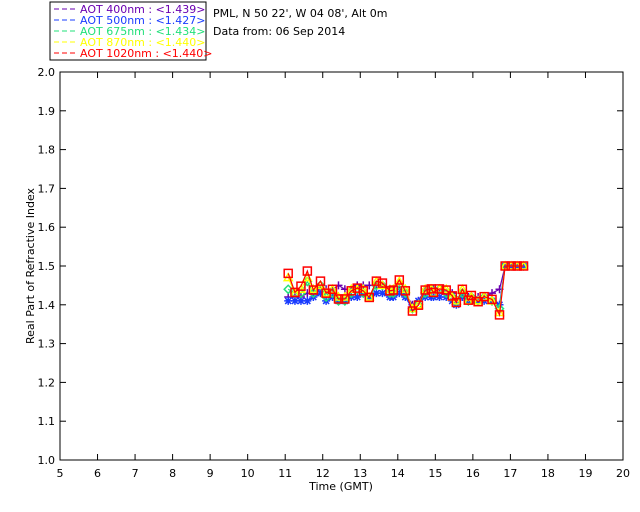  What do you see at coordinates (210, 473) in the screenshot?
I see `x-tick-label: 9` at bounding box center [210, 473].